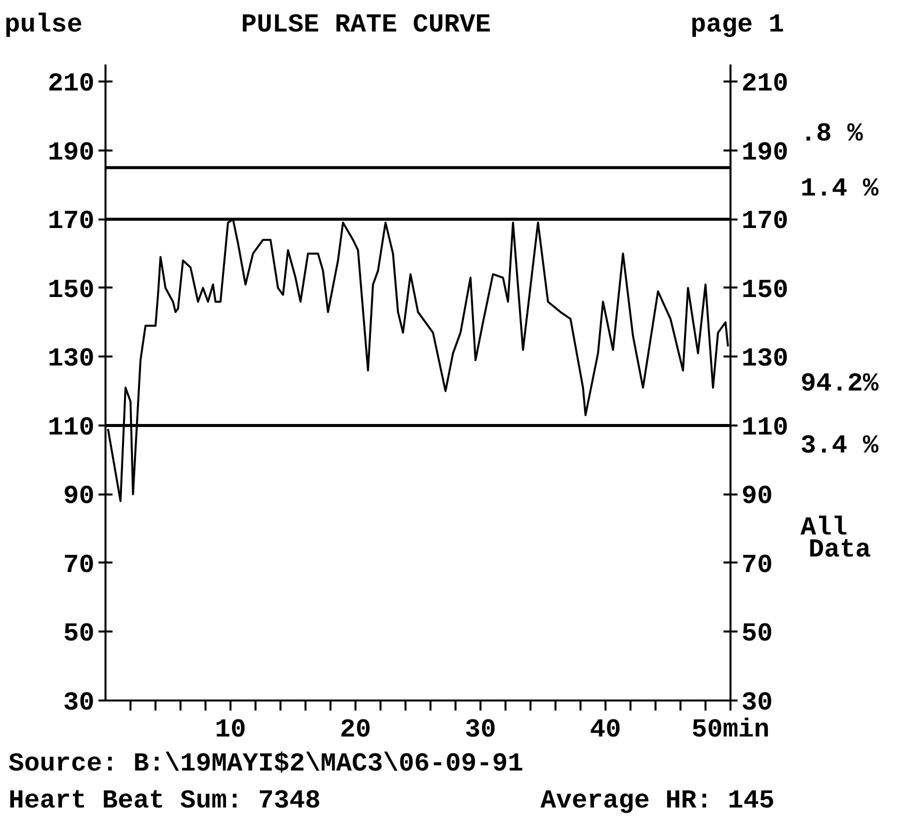 Image resolution: width=911 pixels, height=820 pixels. Describe the element at coordinates (765, 83) in the screenshot. I see `y2-tick-label: 210` at that location.